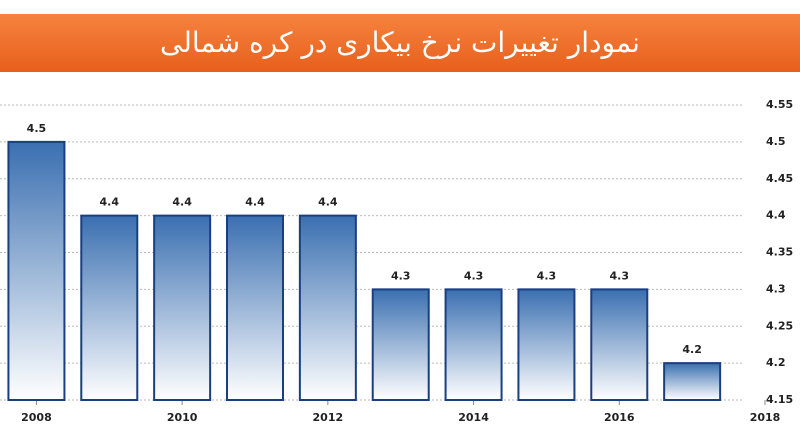 The height and width of the screenshot is (446, 800). What do you see at coordinates (779, 178) in the screenshot?
I see `y-tick-label: 4.45` at bounding box center [779, 178].